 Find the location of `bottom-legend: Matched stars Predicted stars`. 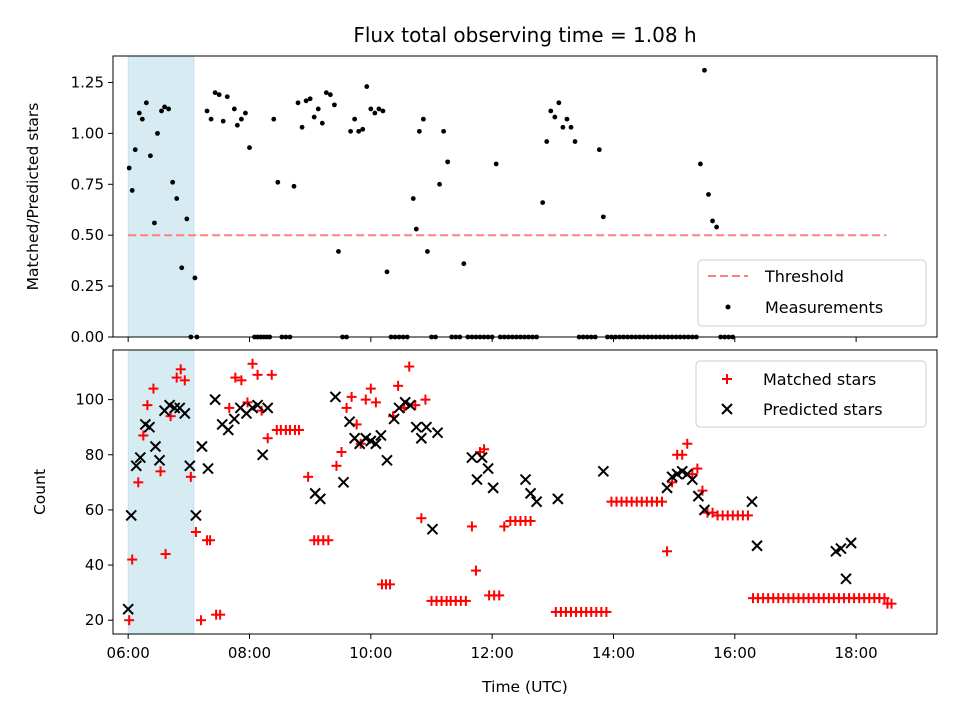

bottom-legend: Matched stars Predicted stars is located at coordinates (811, 394).